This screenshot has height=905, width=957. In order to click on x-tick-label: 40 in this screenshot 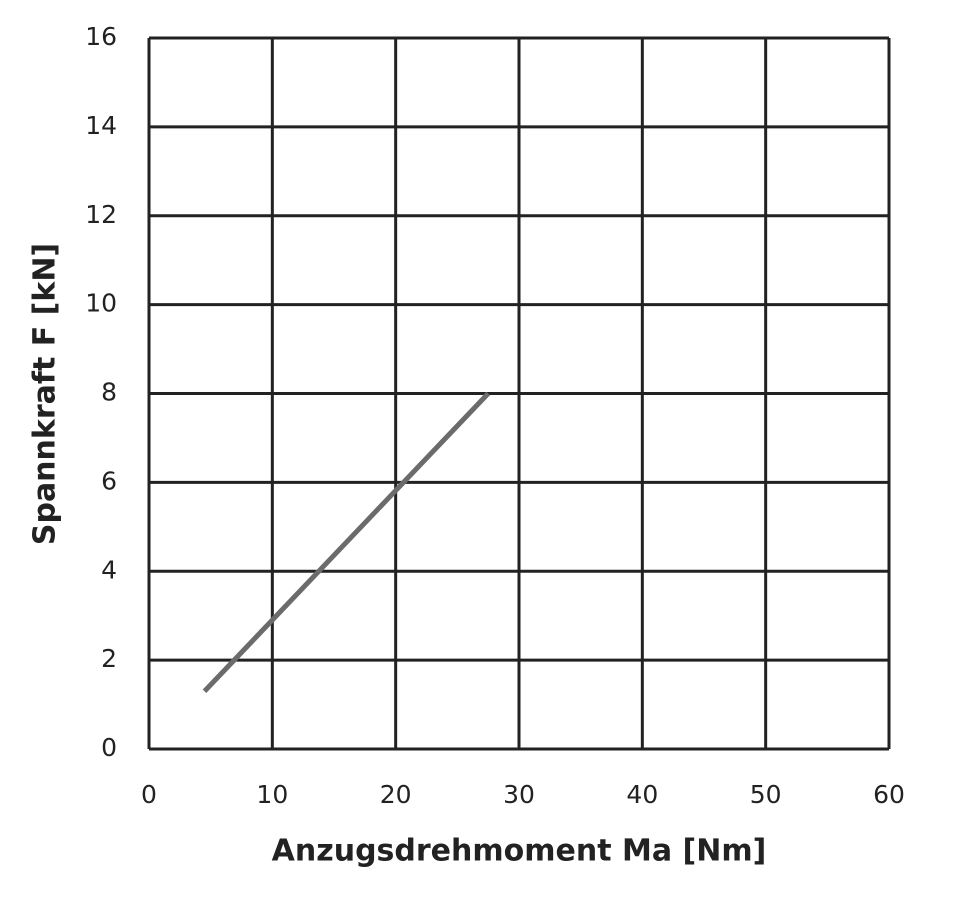, I will do `click(642, 794)`.